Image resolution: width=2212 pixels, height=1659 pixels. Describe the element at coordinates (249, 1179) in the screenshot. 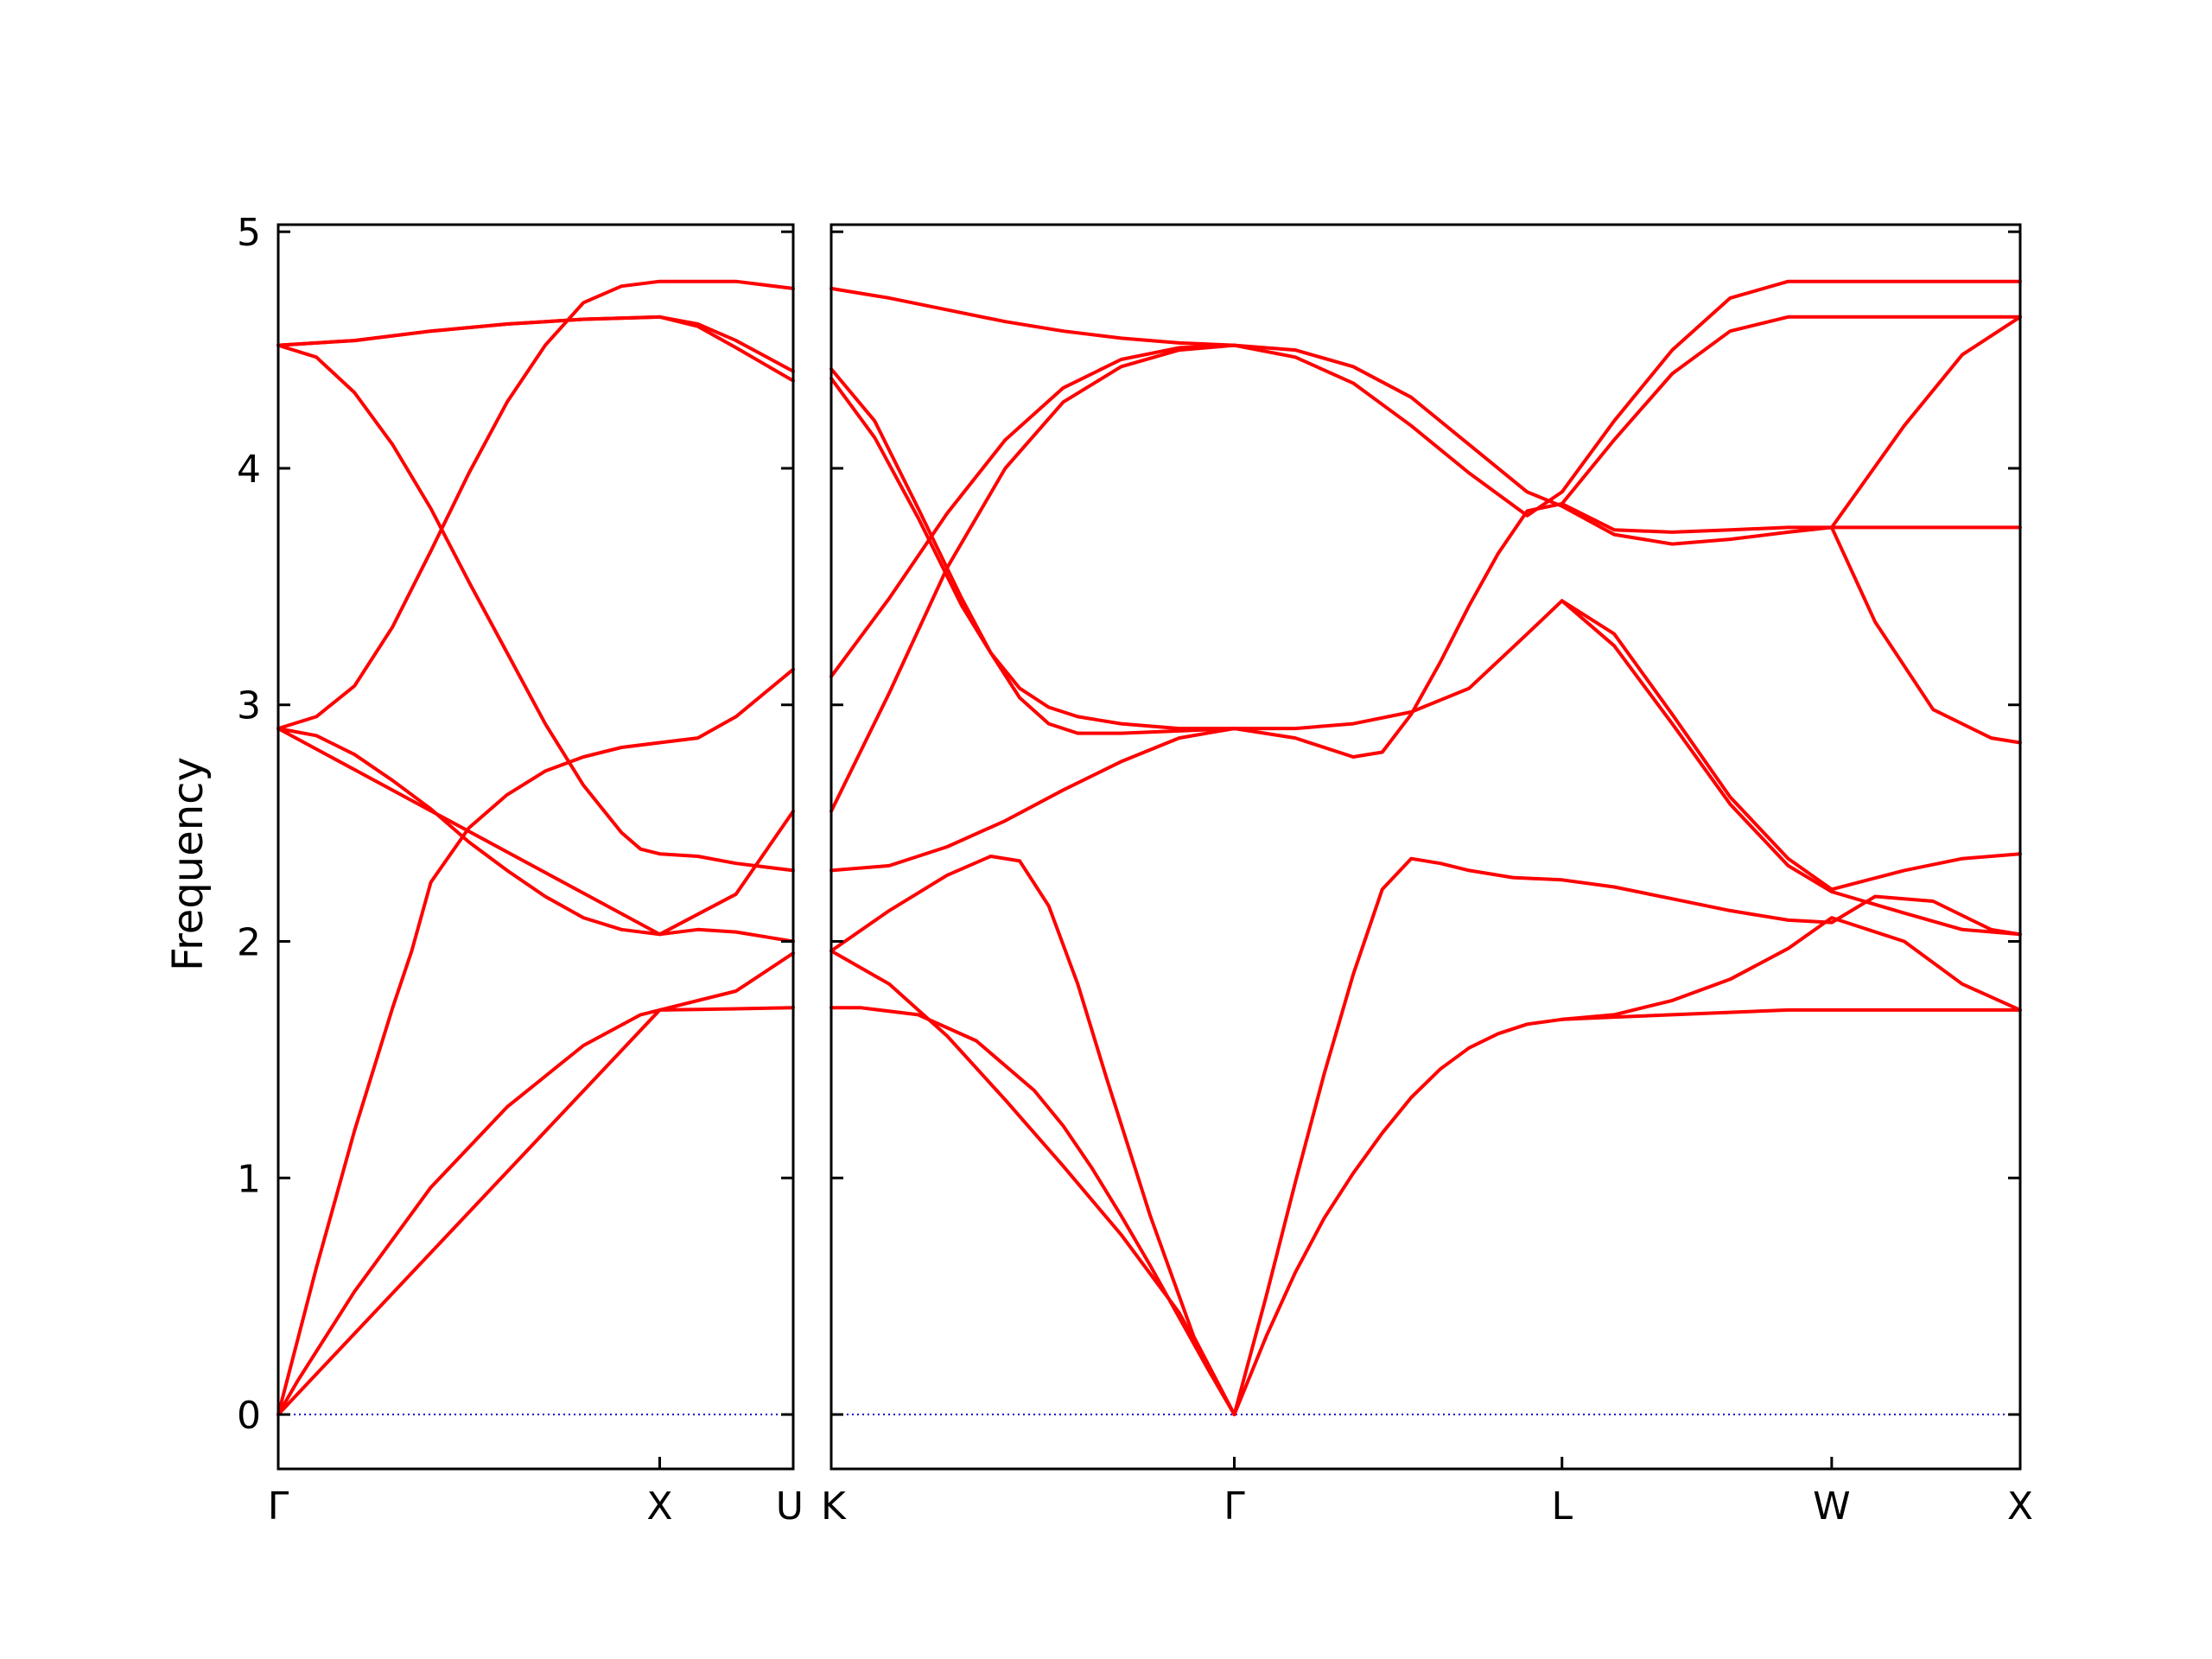

I see `y-tick-label: 1` at that location.